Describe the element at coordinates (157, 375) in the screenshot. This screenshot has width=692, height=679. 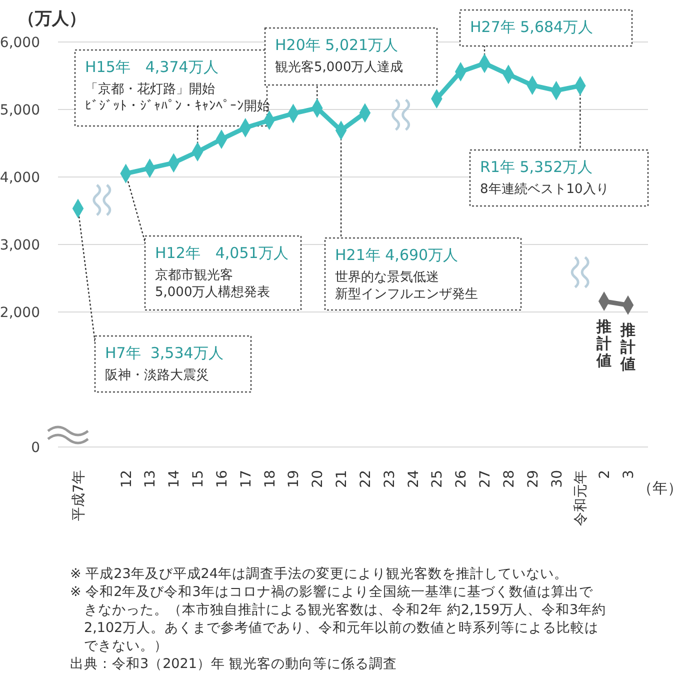
I see `annotation: 阪神・淡路大震災` at that location.